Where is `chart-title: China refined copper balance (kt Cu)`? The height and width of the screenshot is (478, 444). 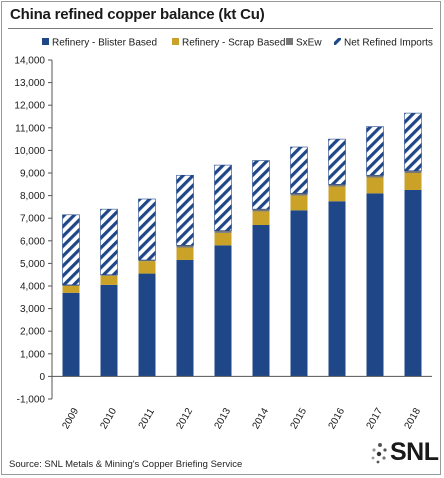 chart-title: China refined copper balance (kt Cu) is located at coordinates (137, 14).